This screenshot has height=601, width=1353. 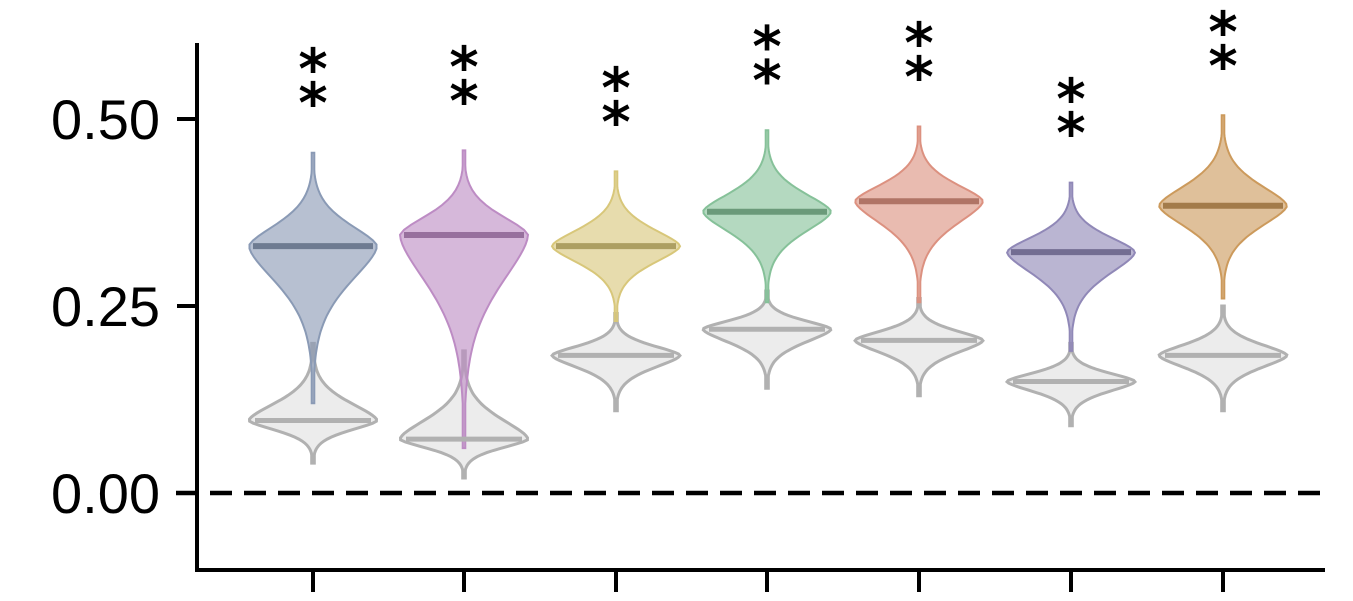 I want to click on x-ticks, so click(x=768, y=581).